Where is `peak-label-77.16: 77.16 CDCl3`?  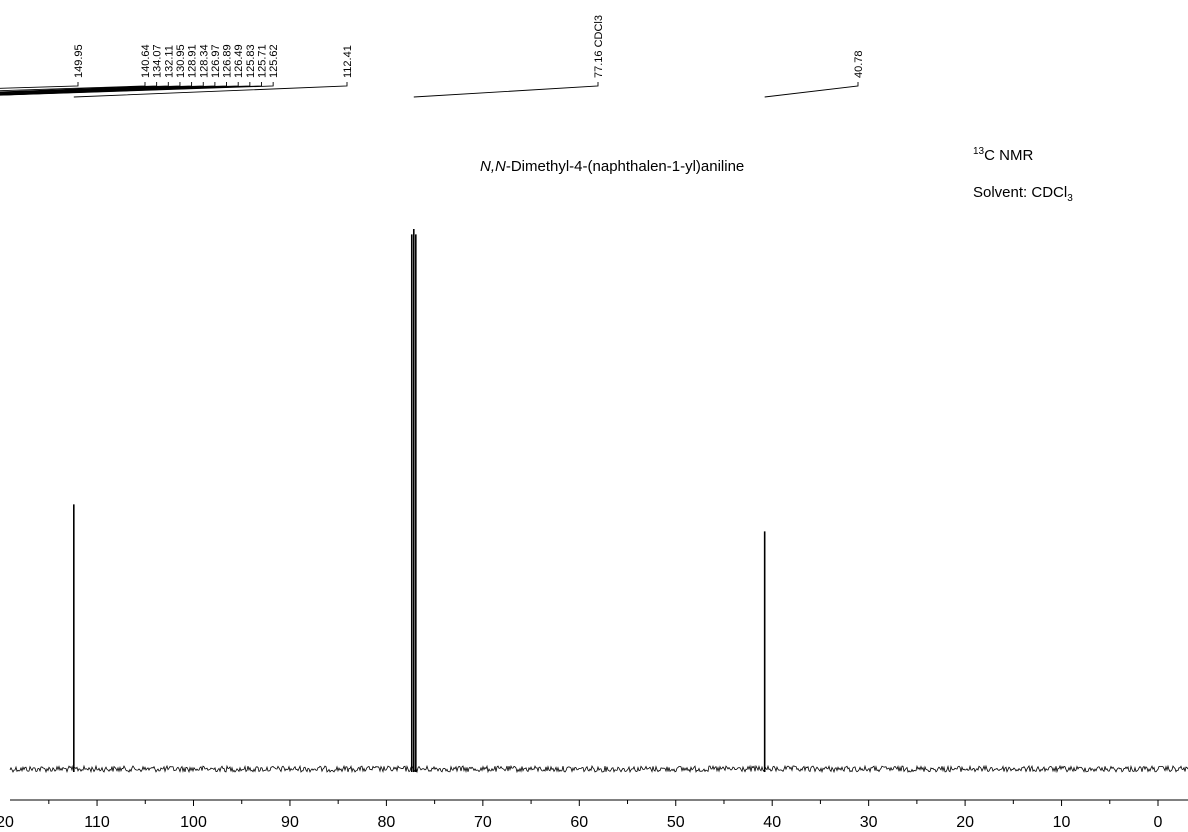 peak-label-77.16: 77.16 CDCl3 is located at coordinates (599, 46).